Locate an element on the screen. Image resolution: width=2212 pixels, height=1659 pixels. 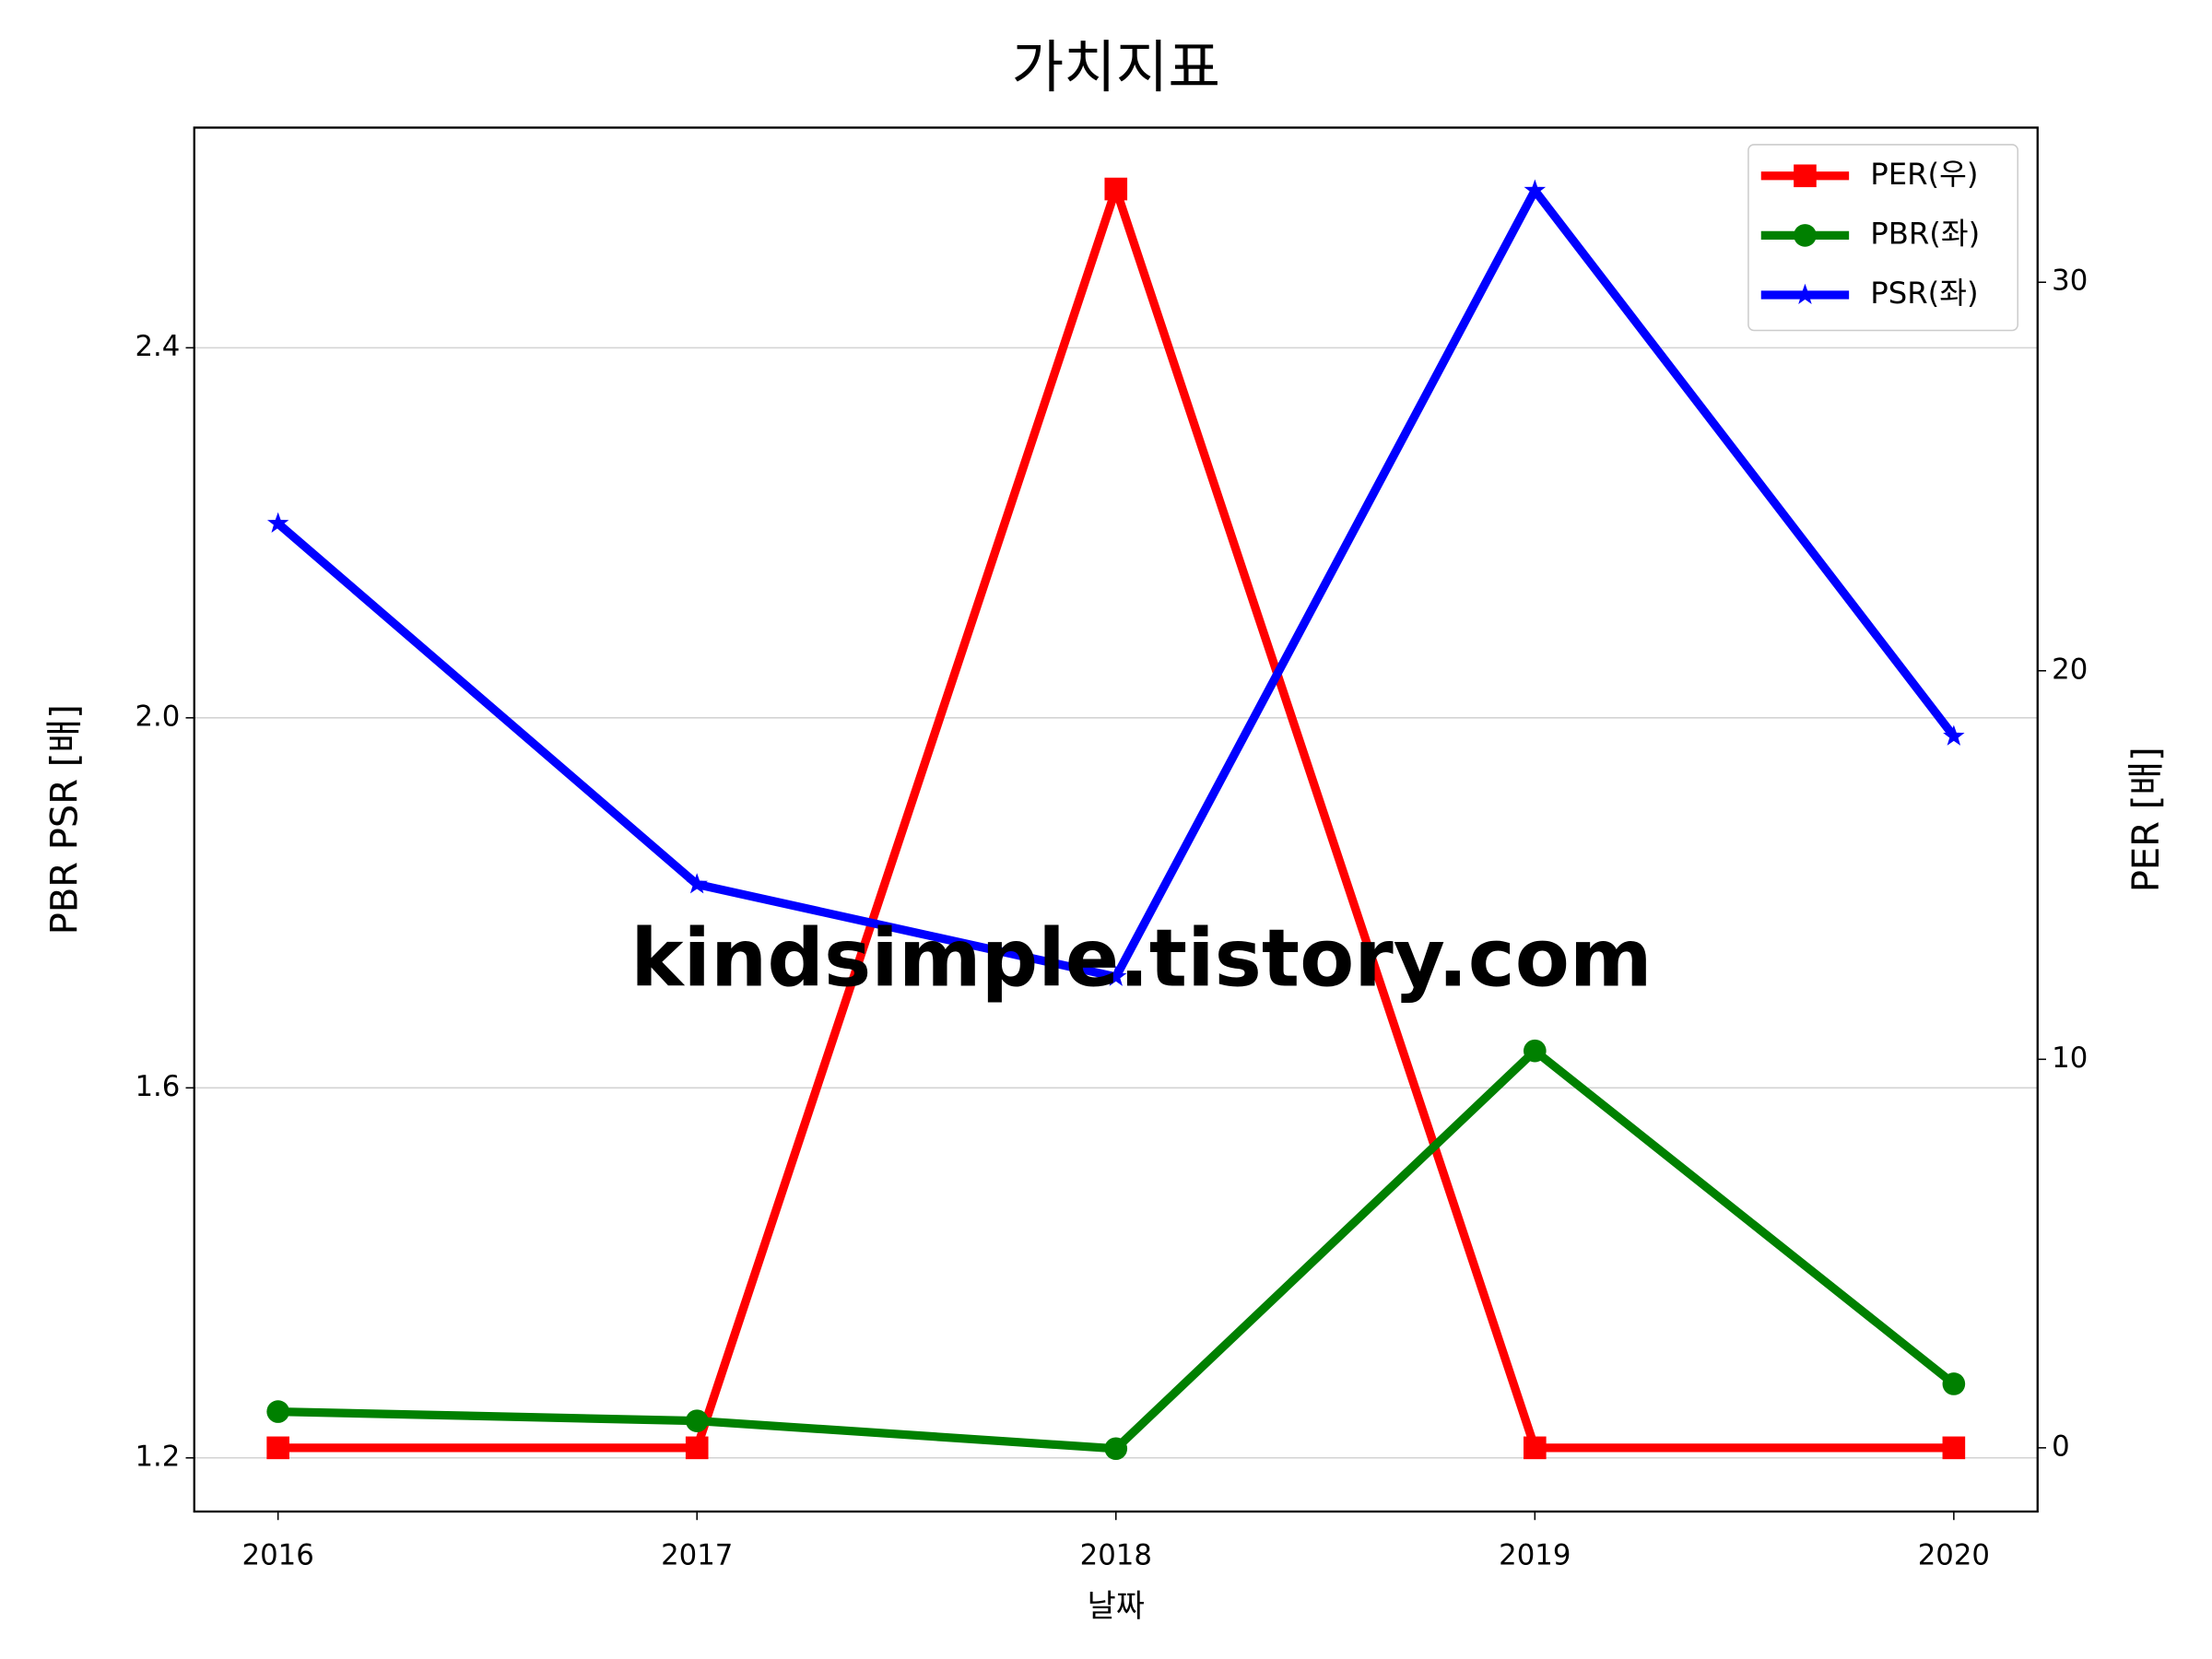
y-tick-label: 2.0 is located at coordinates (157, 716).